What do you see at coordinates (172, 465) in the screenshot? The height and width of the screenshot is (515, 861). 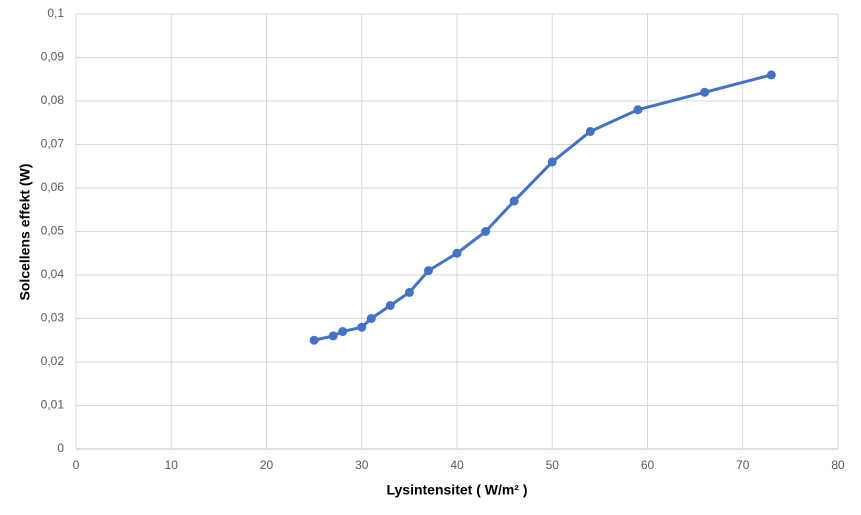 I see `x-tick-label: 10` at bounding box center [172, 465].